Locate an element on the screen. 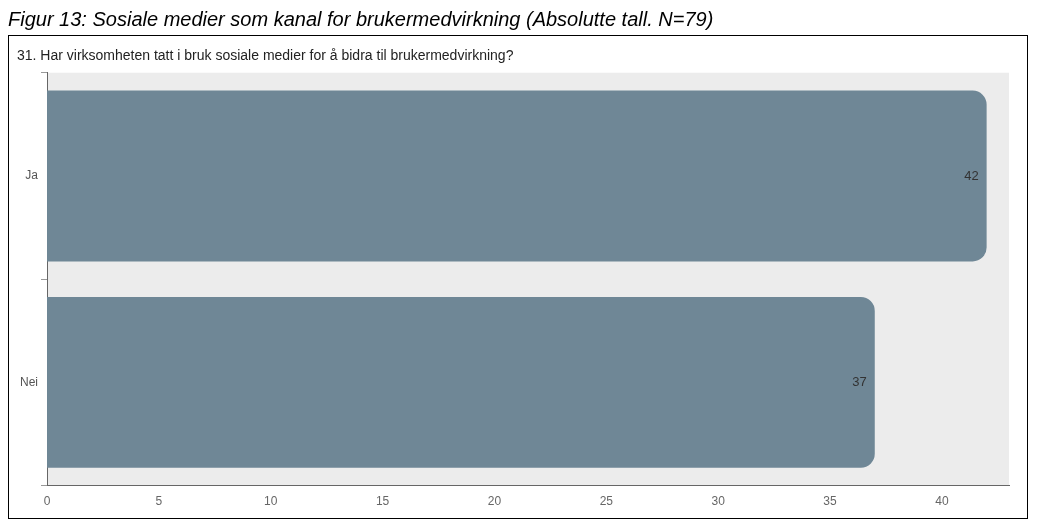  x-tick-label: 40 is located at coordinates (942, 501).